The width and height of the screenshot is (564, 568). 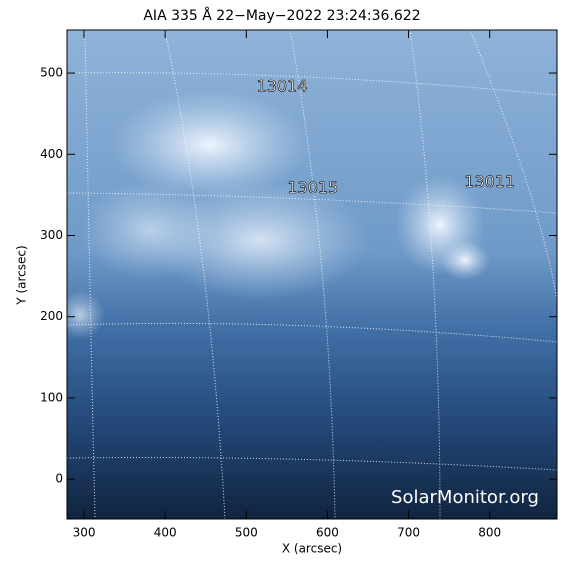 I want to click on x-tick-label: 600, so click(x=327, y=533).